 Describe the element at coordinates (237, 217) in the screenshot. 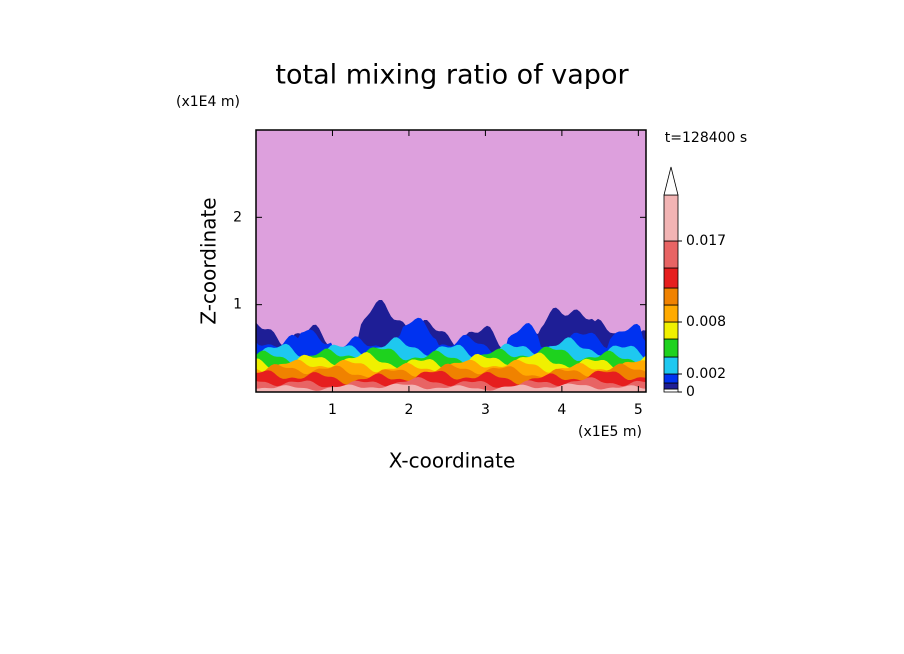

I see `y-tick-label: 2` at that location.